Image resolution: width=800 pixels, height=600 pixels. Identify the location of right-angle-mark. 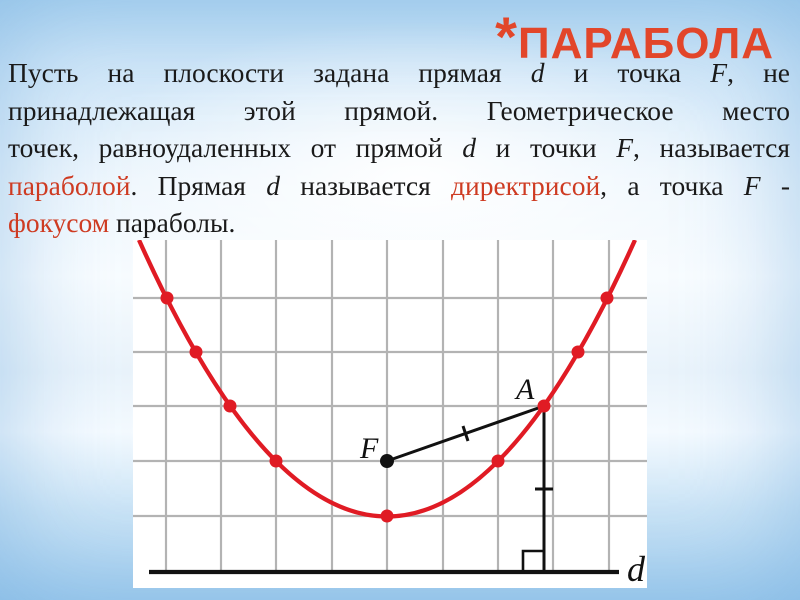
(532, 560).